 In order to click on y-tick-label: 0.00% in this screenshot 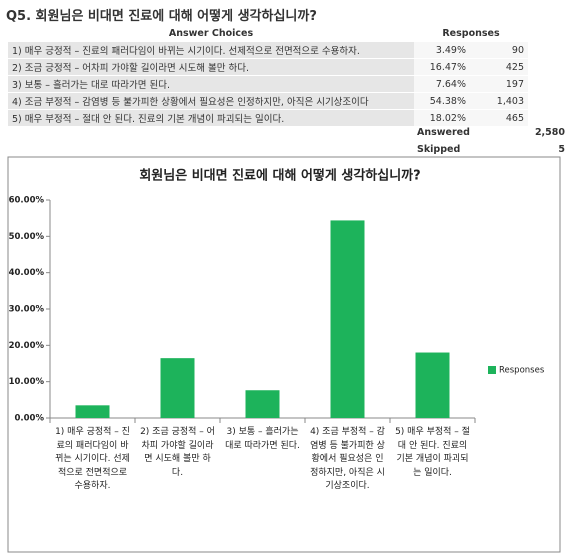, I will do `click(30, 419)`.